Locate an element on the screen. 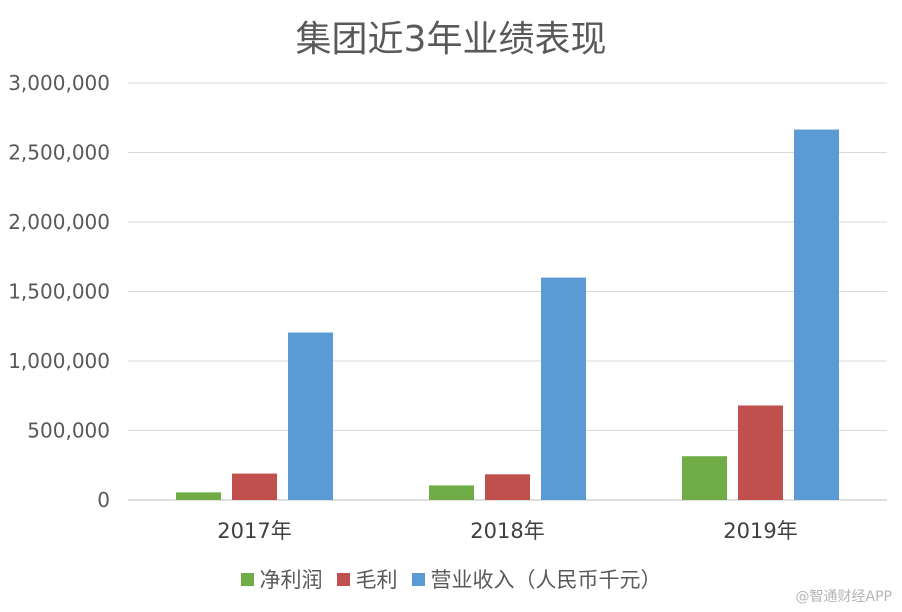 Image resolution: width=902 pixels, height=612 pixels. y-tick-label: 2,500,000 is located at coordinates (59, 153).